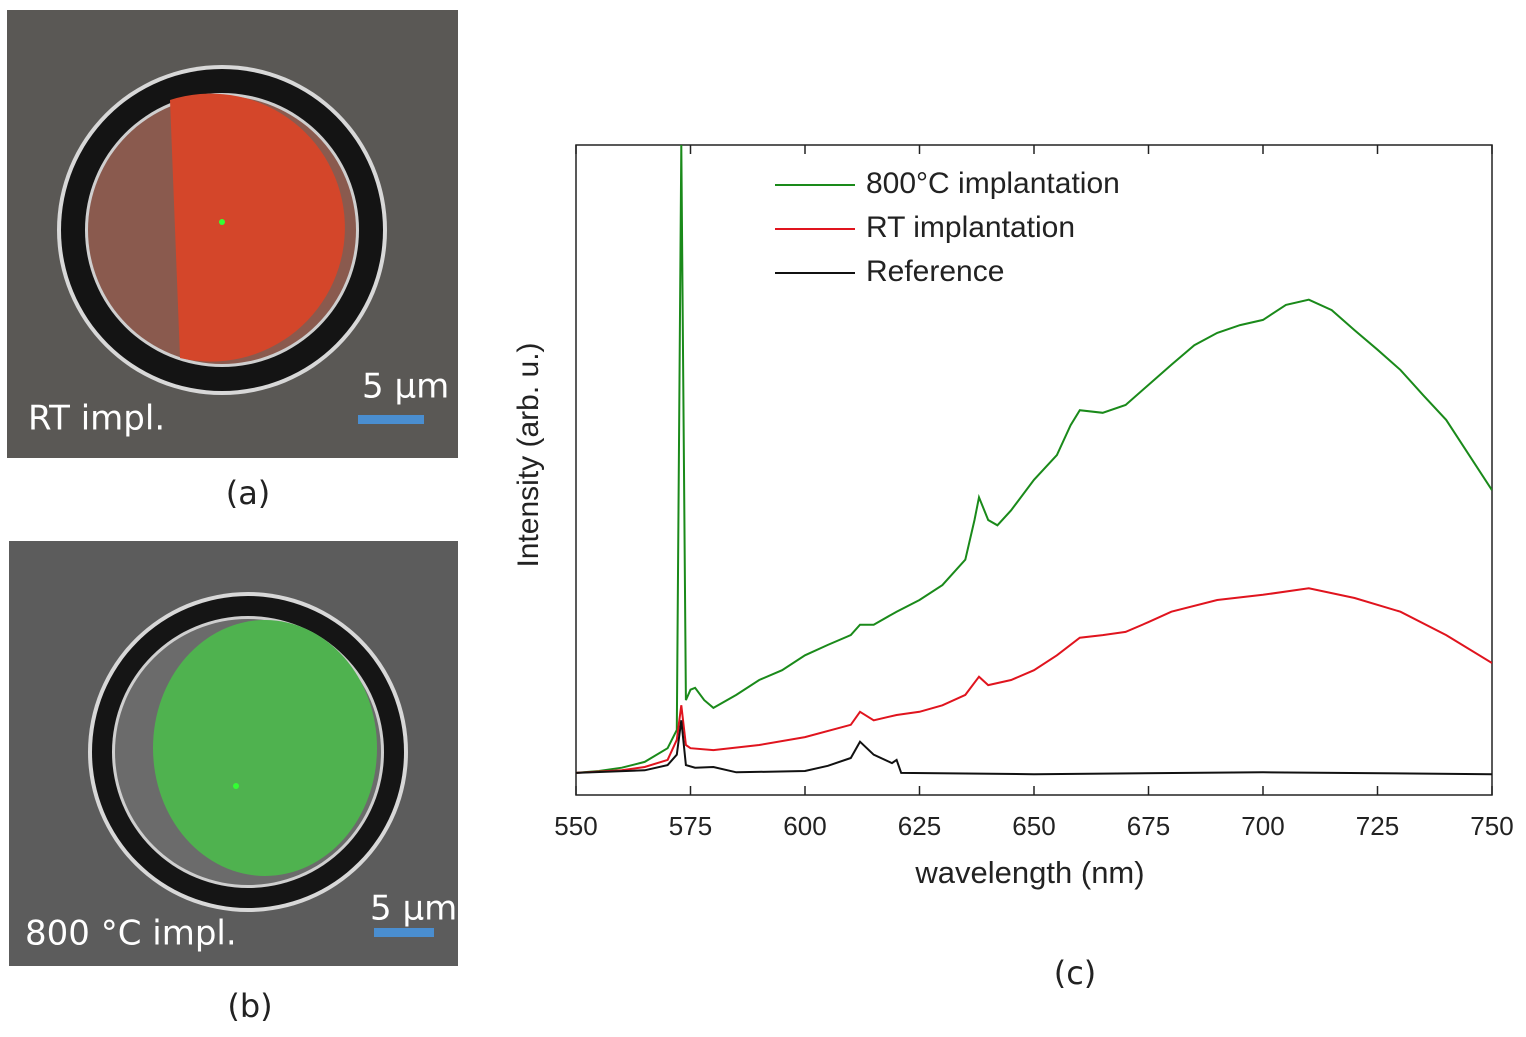 Image resolution: width=1526 pixels, height=1037 pixels. Describe the element at coordinates (131, 934) in the screenshot. I see `caption: 800 °C impl.` at that location.